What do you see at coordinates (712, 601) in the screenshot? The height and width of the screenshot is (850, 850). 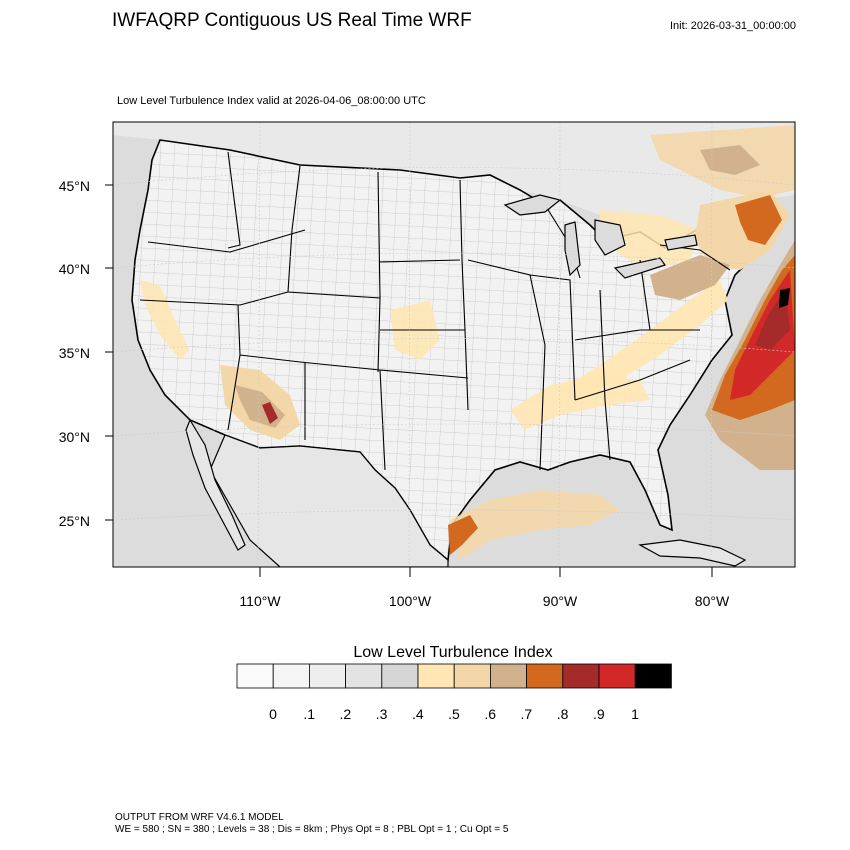 I see `lon-label-80w: 80°W` at bounding box center [712, 601].